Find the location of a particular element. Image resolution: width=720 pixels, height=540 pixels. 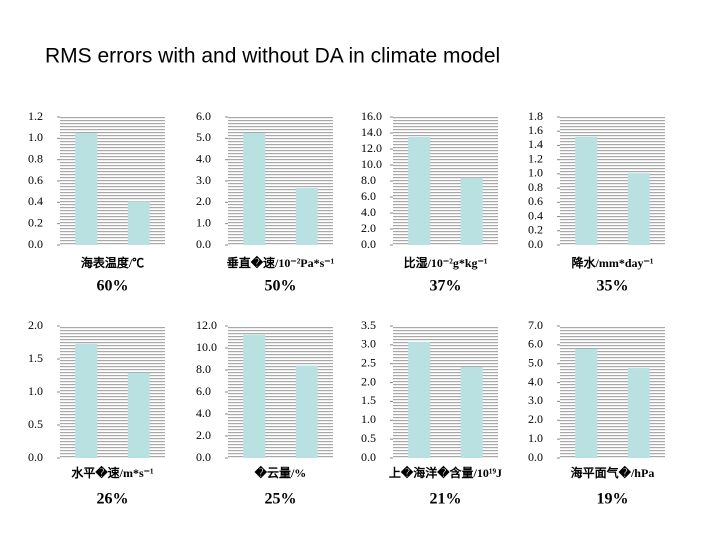

reduction-label: 26% is located at coordinates (113, 499).